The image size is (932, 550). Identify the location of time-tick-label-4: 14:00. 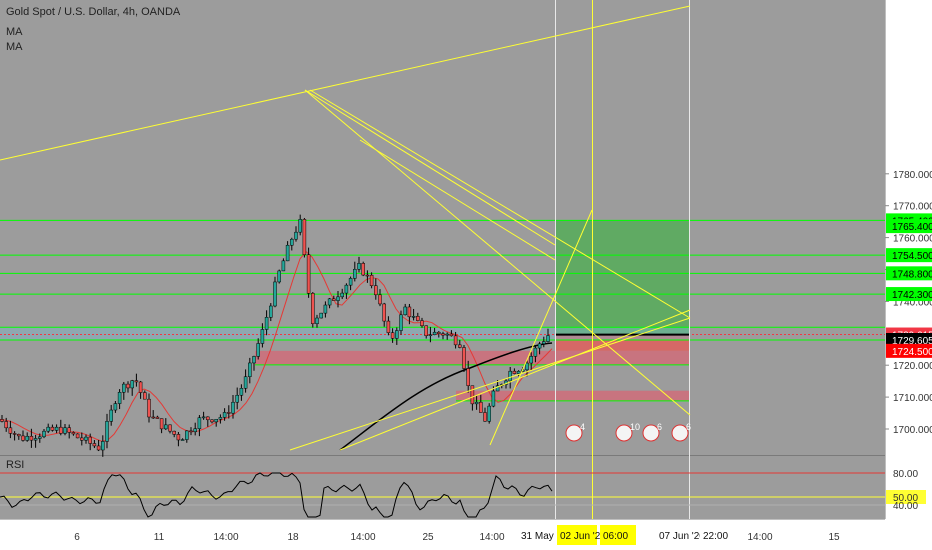
(362, 537).